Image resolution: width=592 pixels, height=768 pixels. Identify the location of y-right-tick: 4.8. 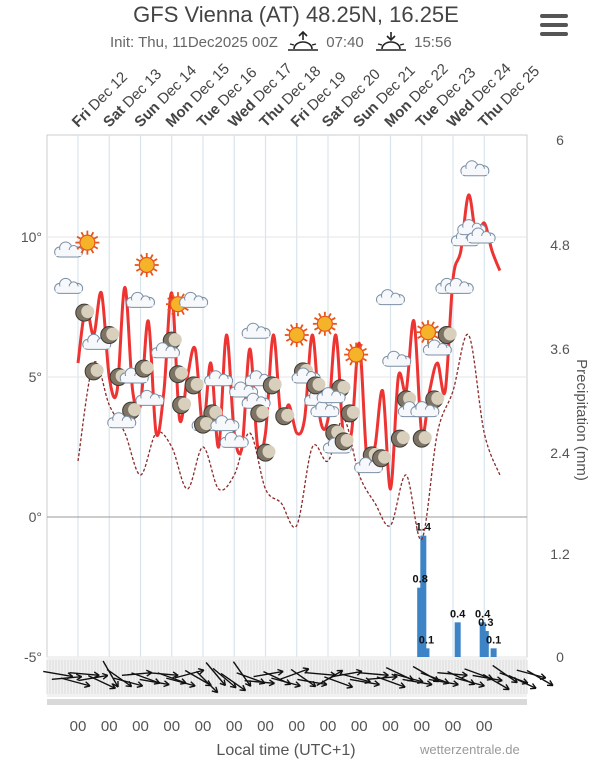
(560, 245).